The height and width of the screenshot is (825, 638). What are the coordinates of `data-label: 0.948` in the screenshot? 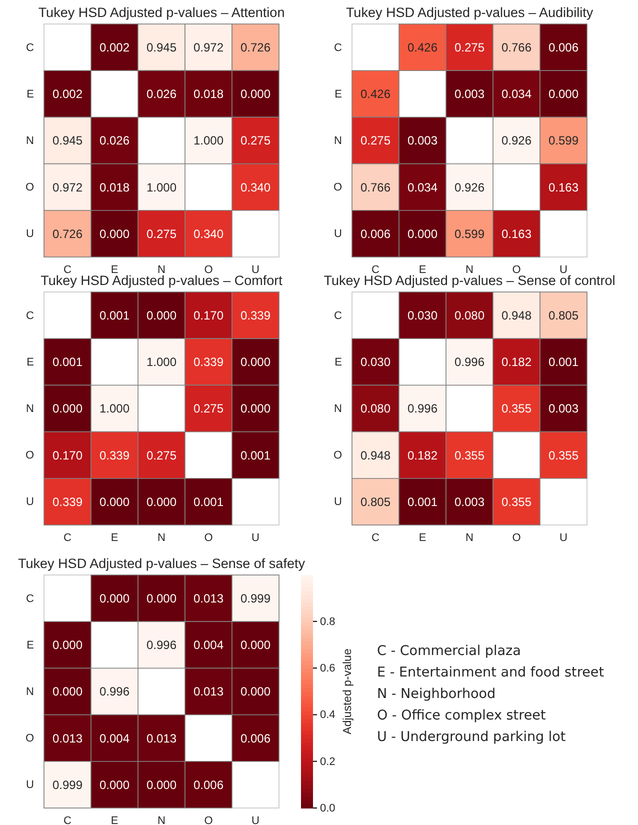 It's located at (516, 315).